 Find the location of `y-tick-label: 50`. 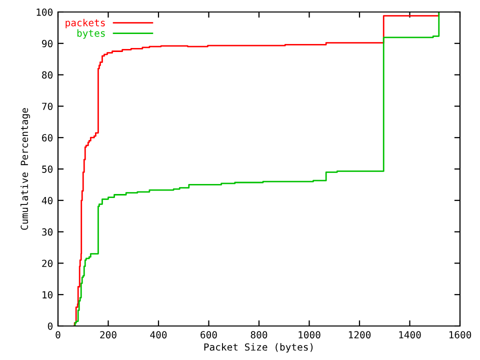

y-tick-label: 50 is located at coordinates (47, 169).